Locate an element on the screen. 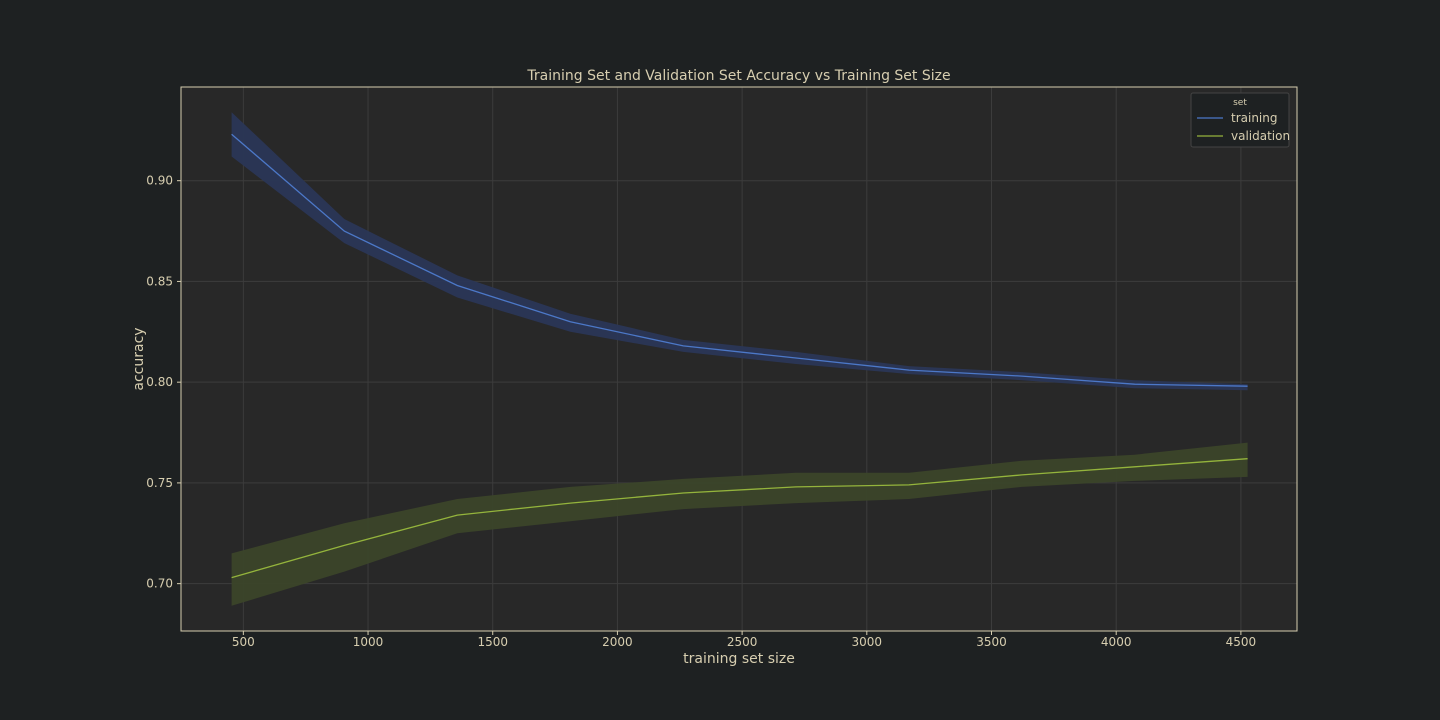  y-tick-label: 0.70 is located at coordinates (159, 584).